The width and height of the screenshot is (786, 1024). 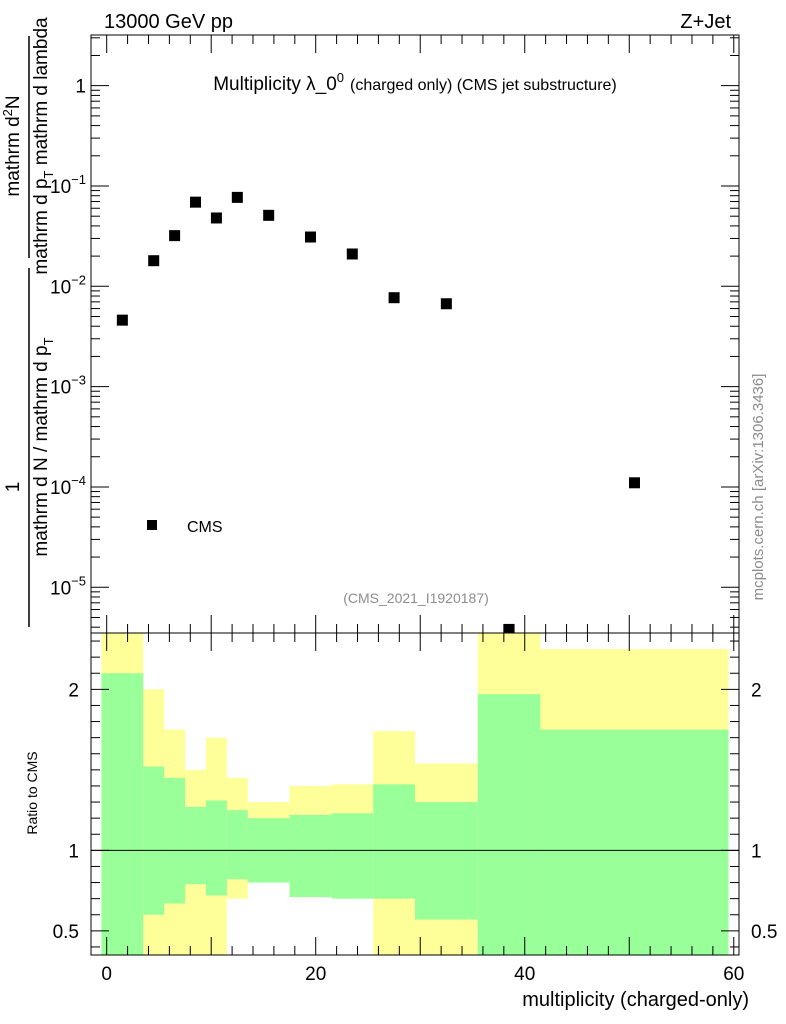 I want to click on tick-exponent: −4, so click(x=78, y=480).